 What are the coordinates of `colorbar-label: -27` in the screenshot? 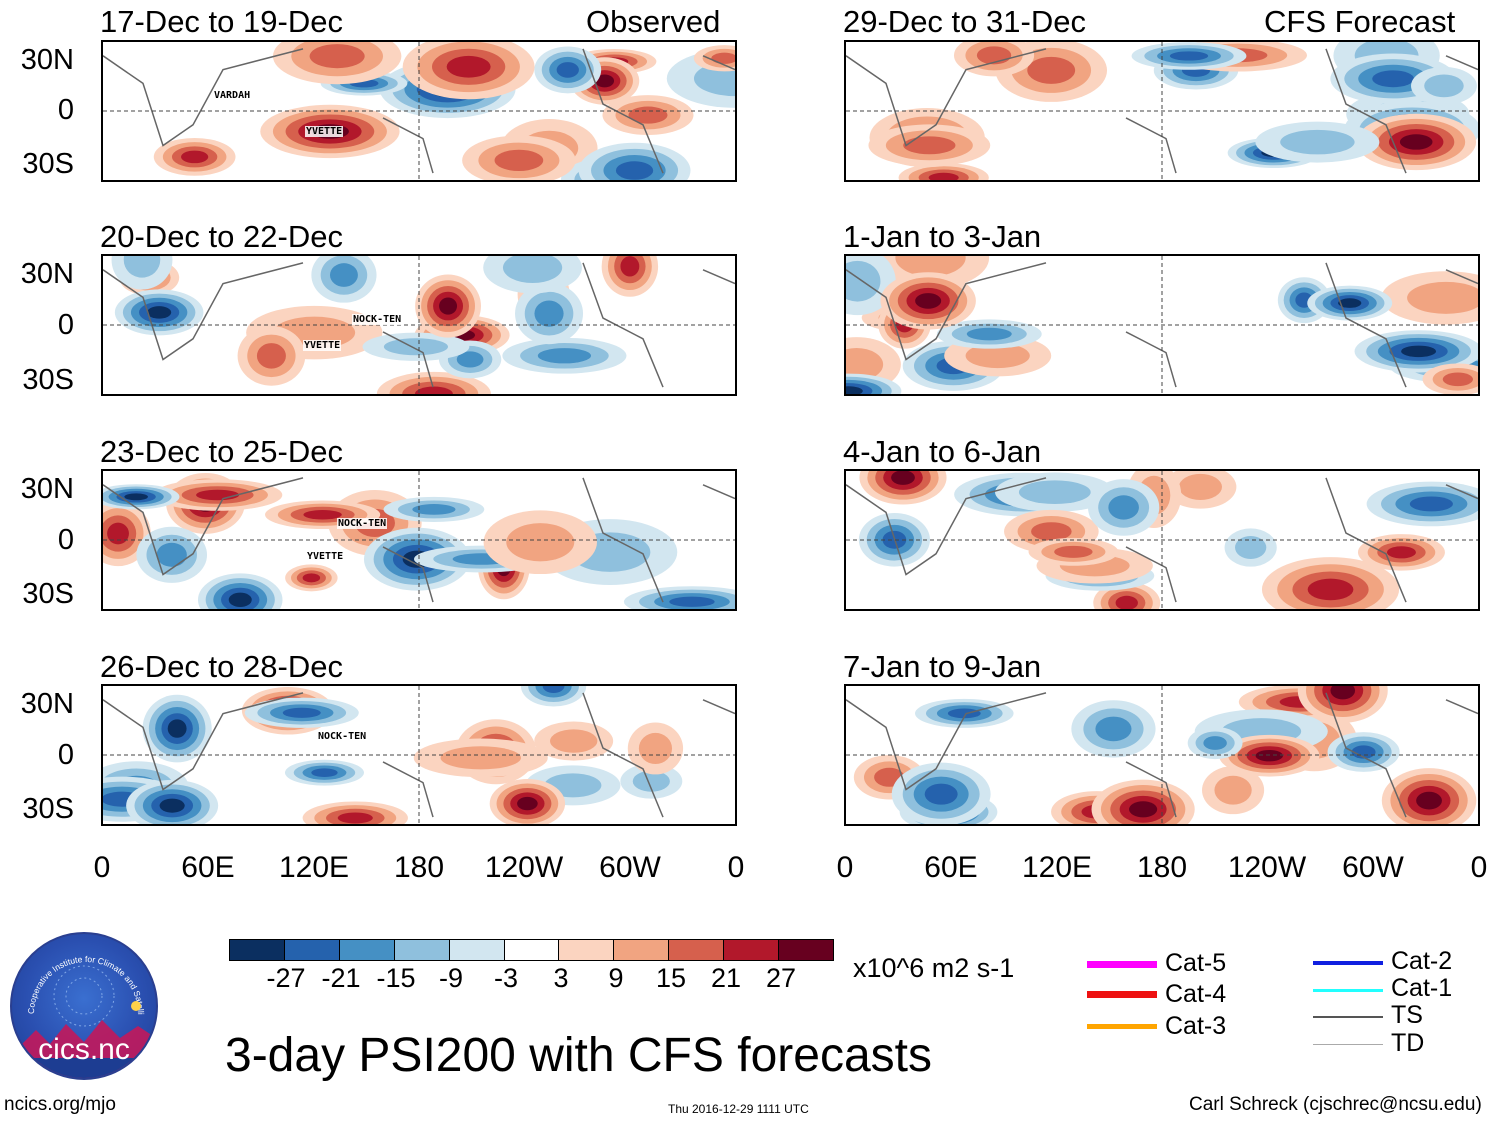 It's located at (286, 978).